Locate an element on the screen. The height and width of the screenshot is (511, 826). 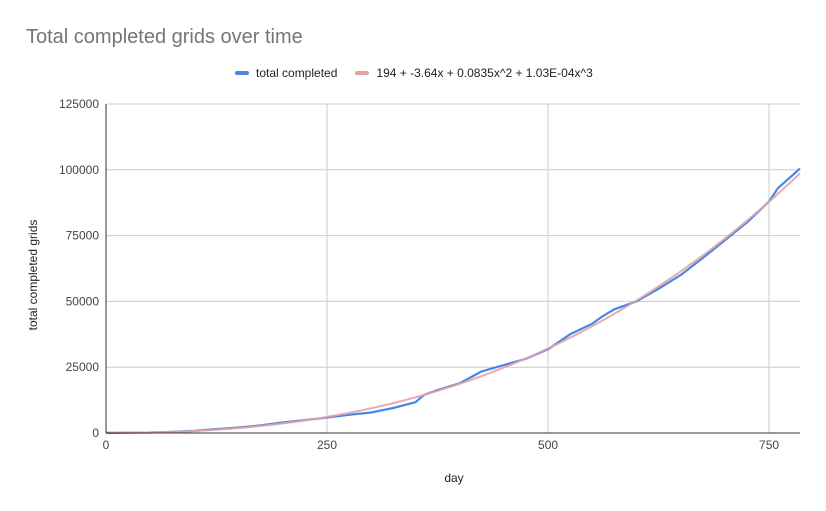
x-tick-label: 250 is located at coordinates (327, 445).